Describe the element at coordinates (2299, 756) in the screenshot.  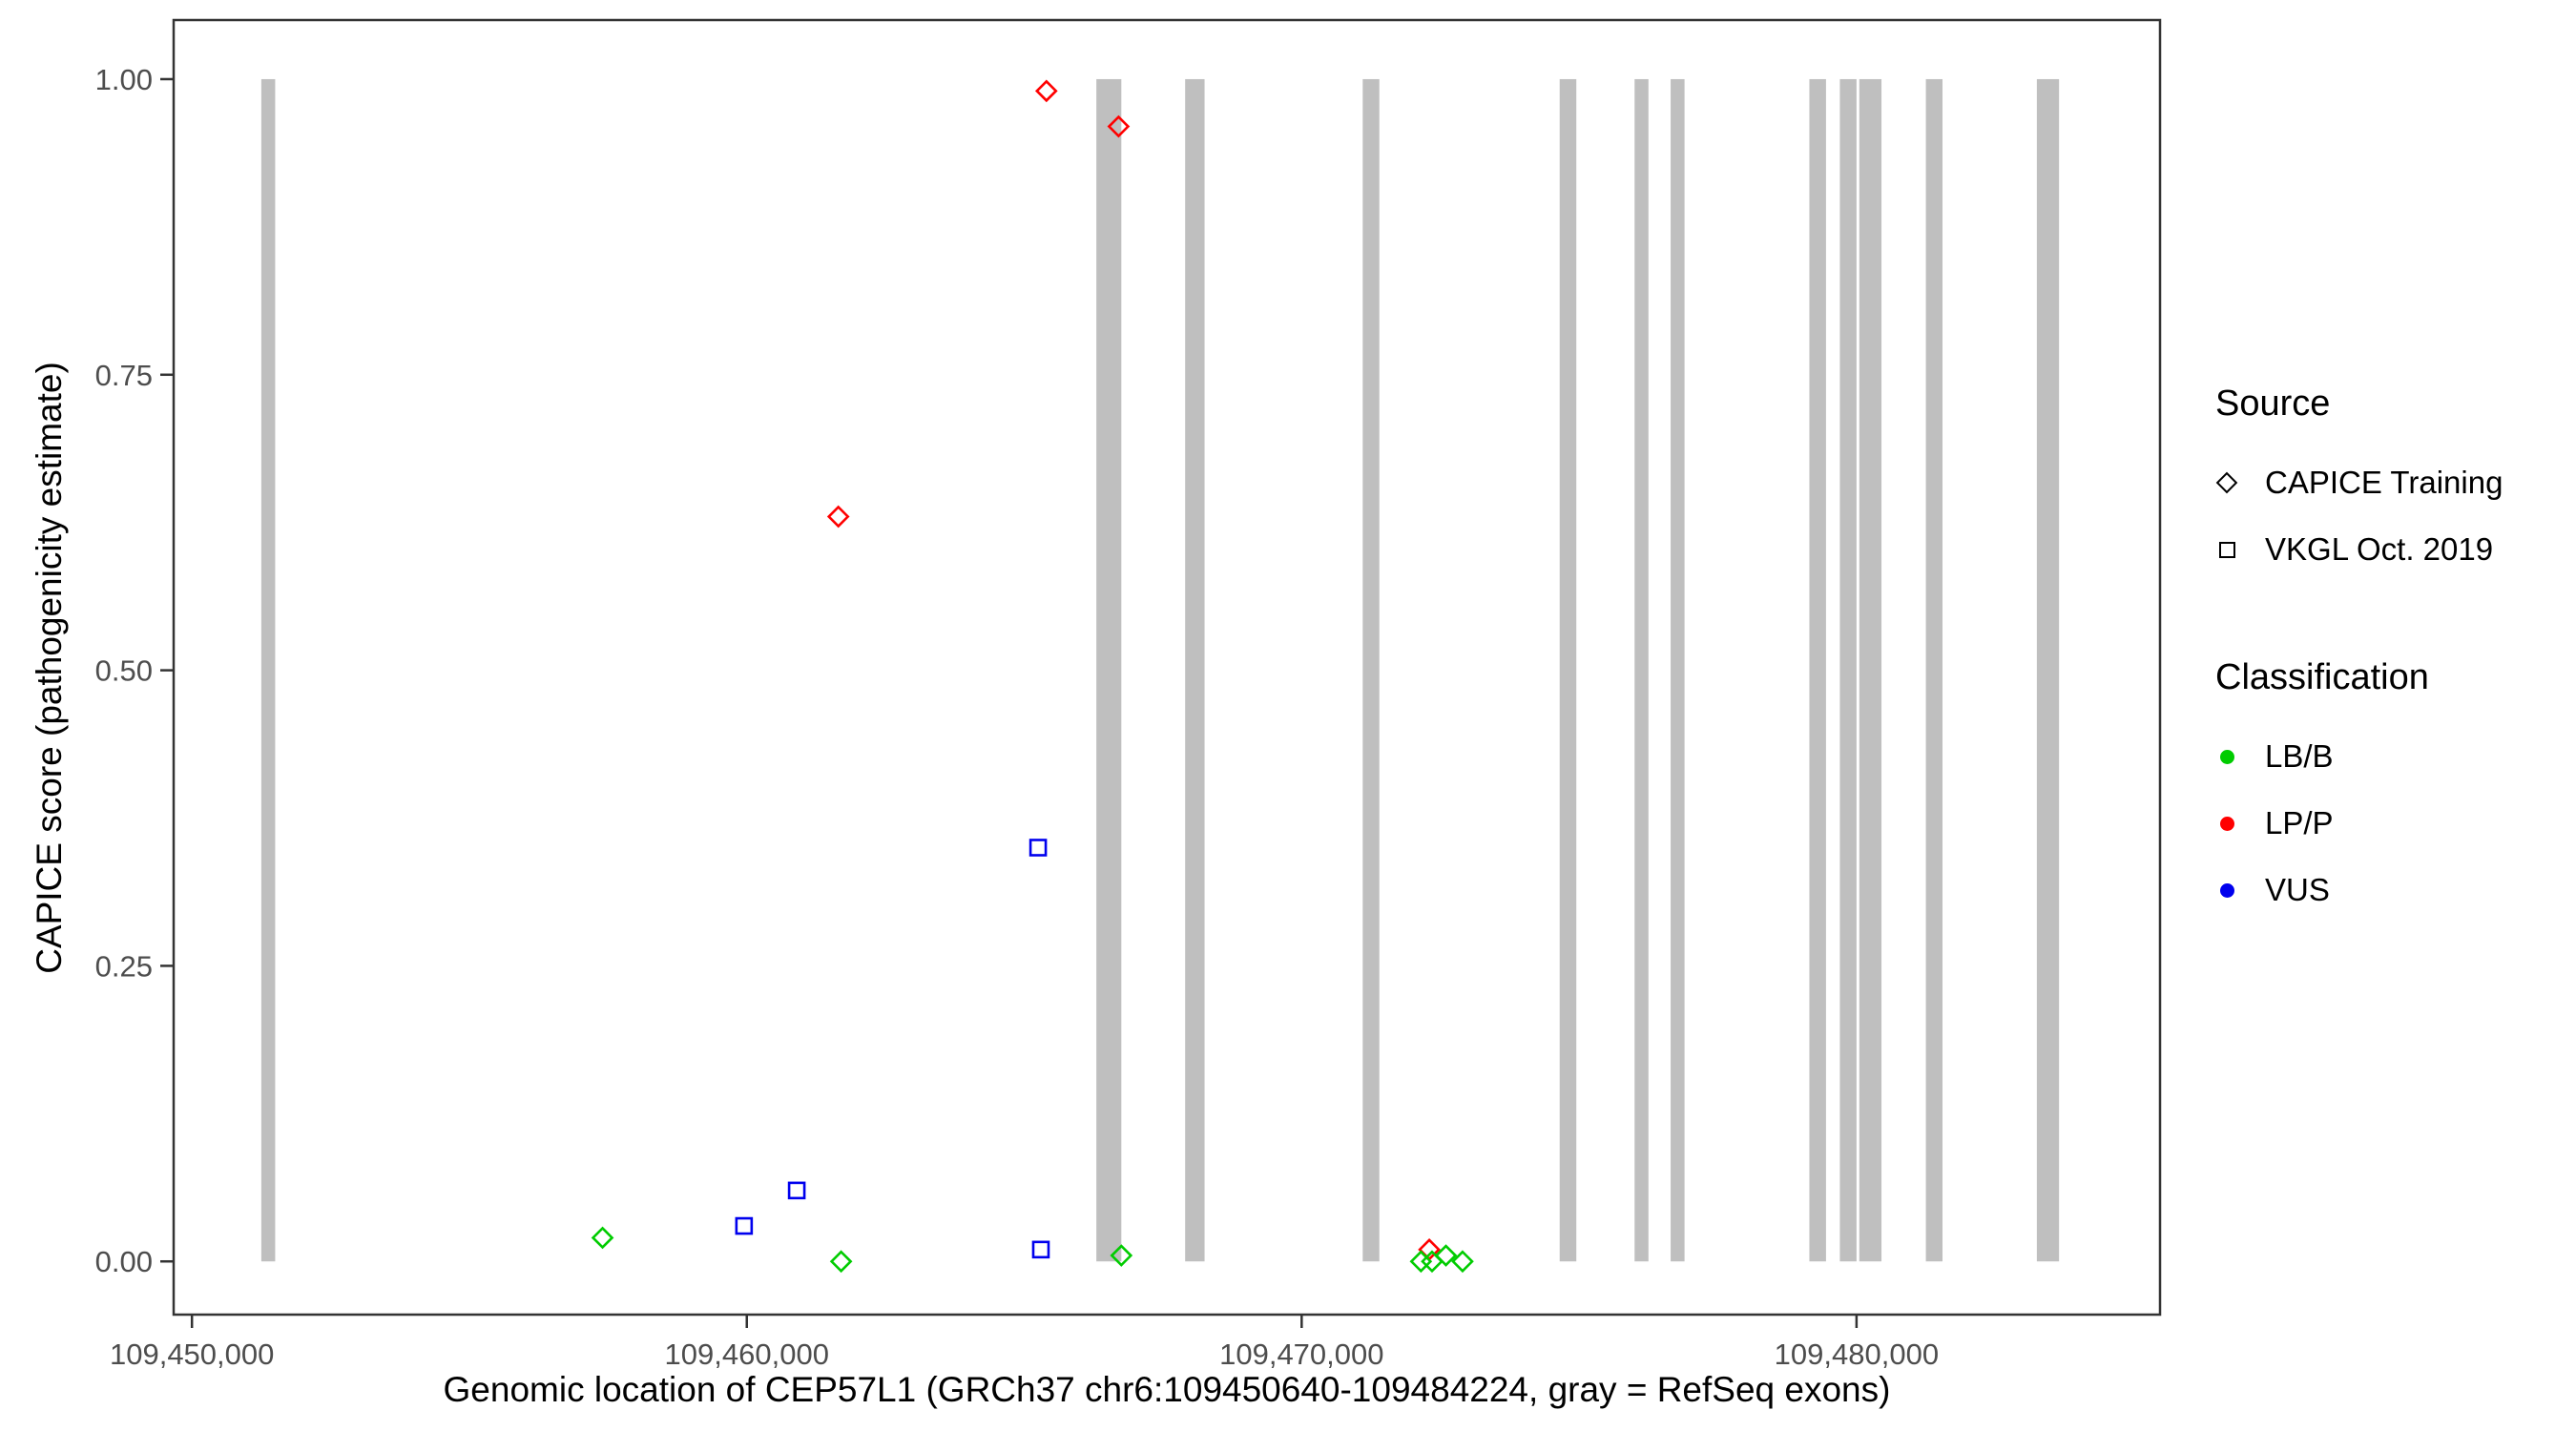
I see `legend-item-label: LB/B` at that location.